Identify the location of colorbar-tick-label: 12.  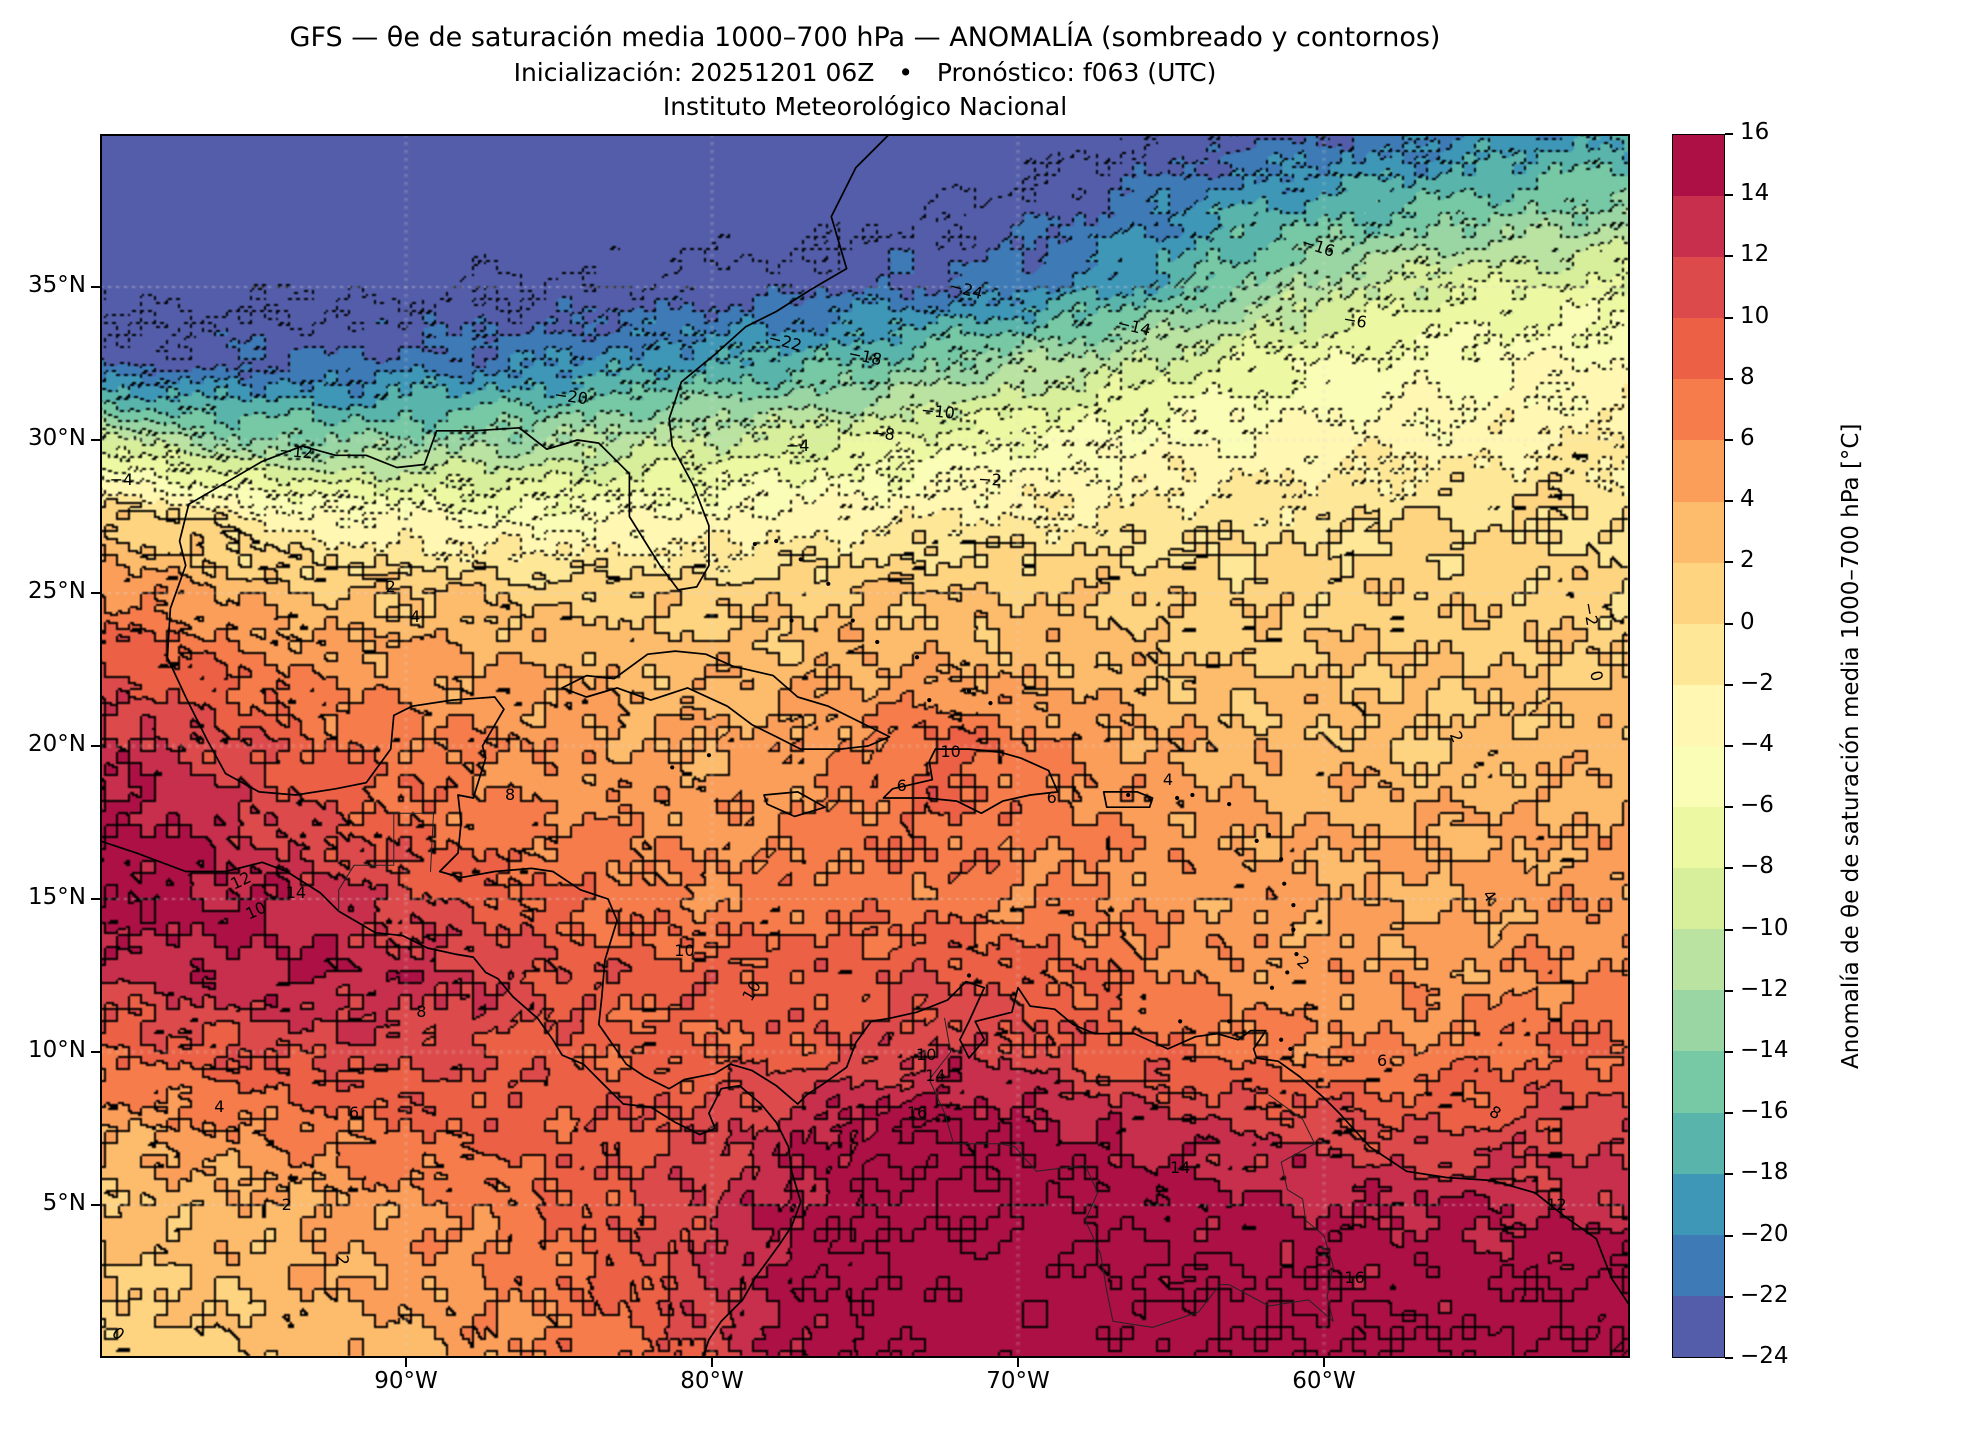
(1755, 254).